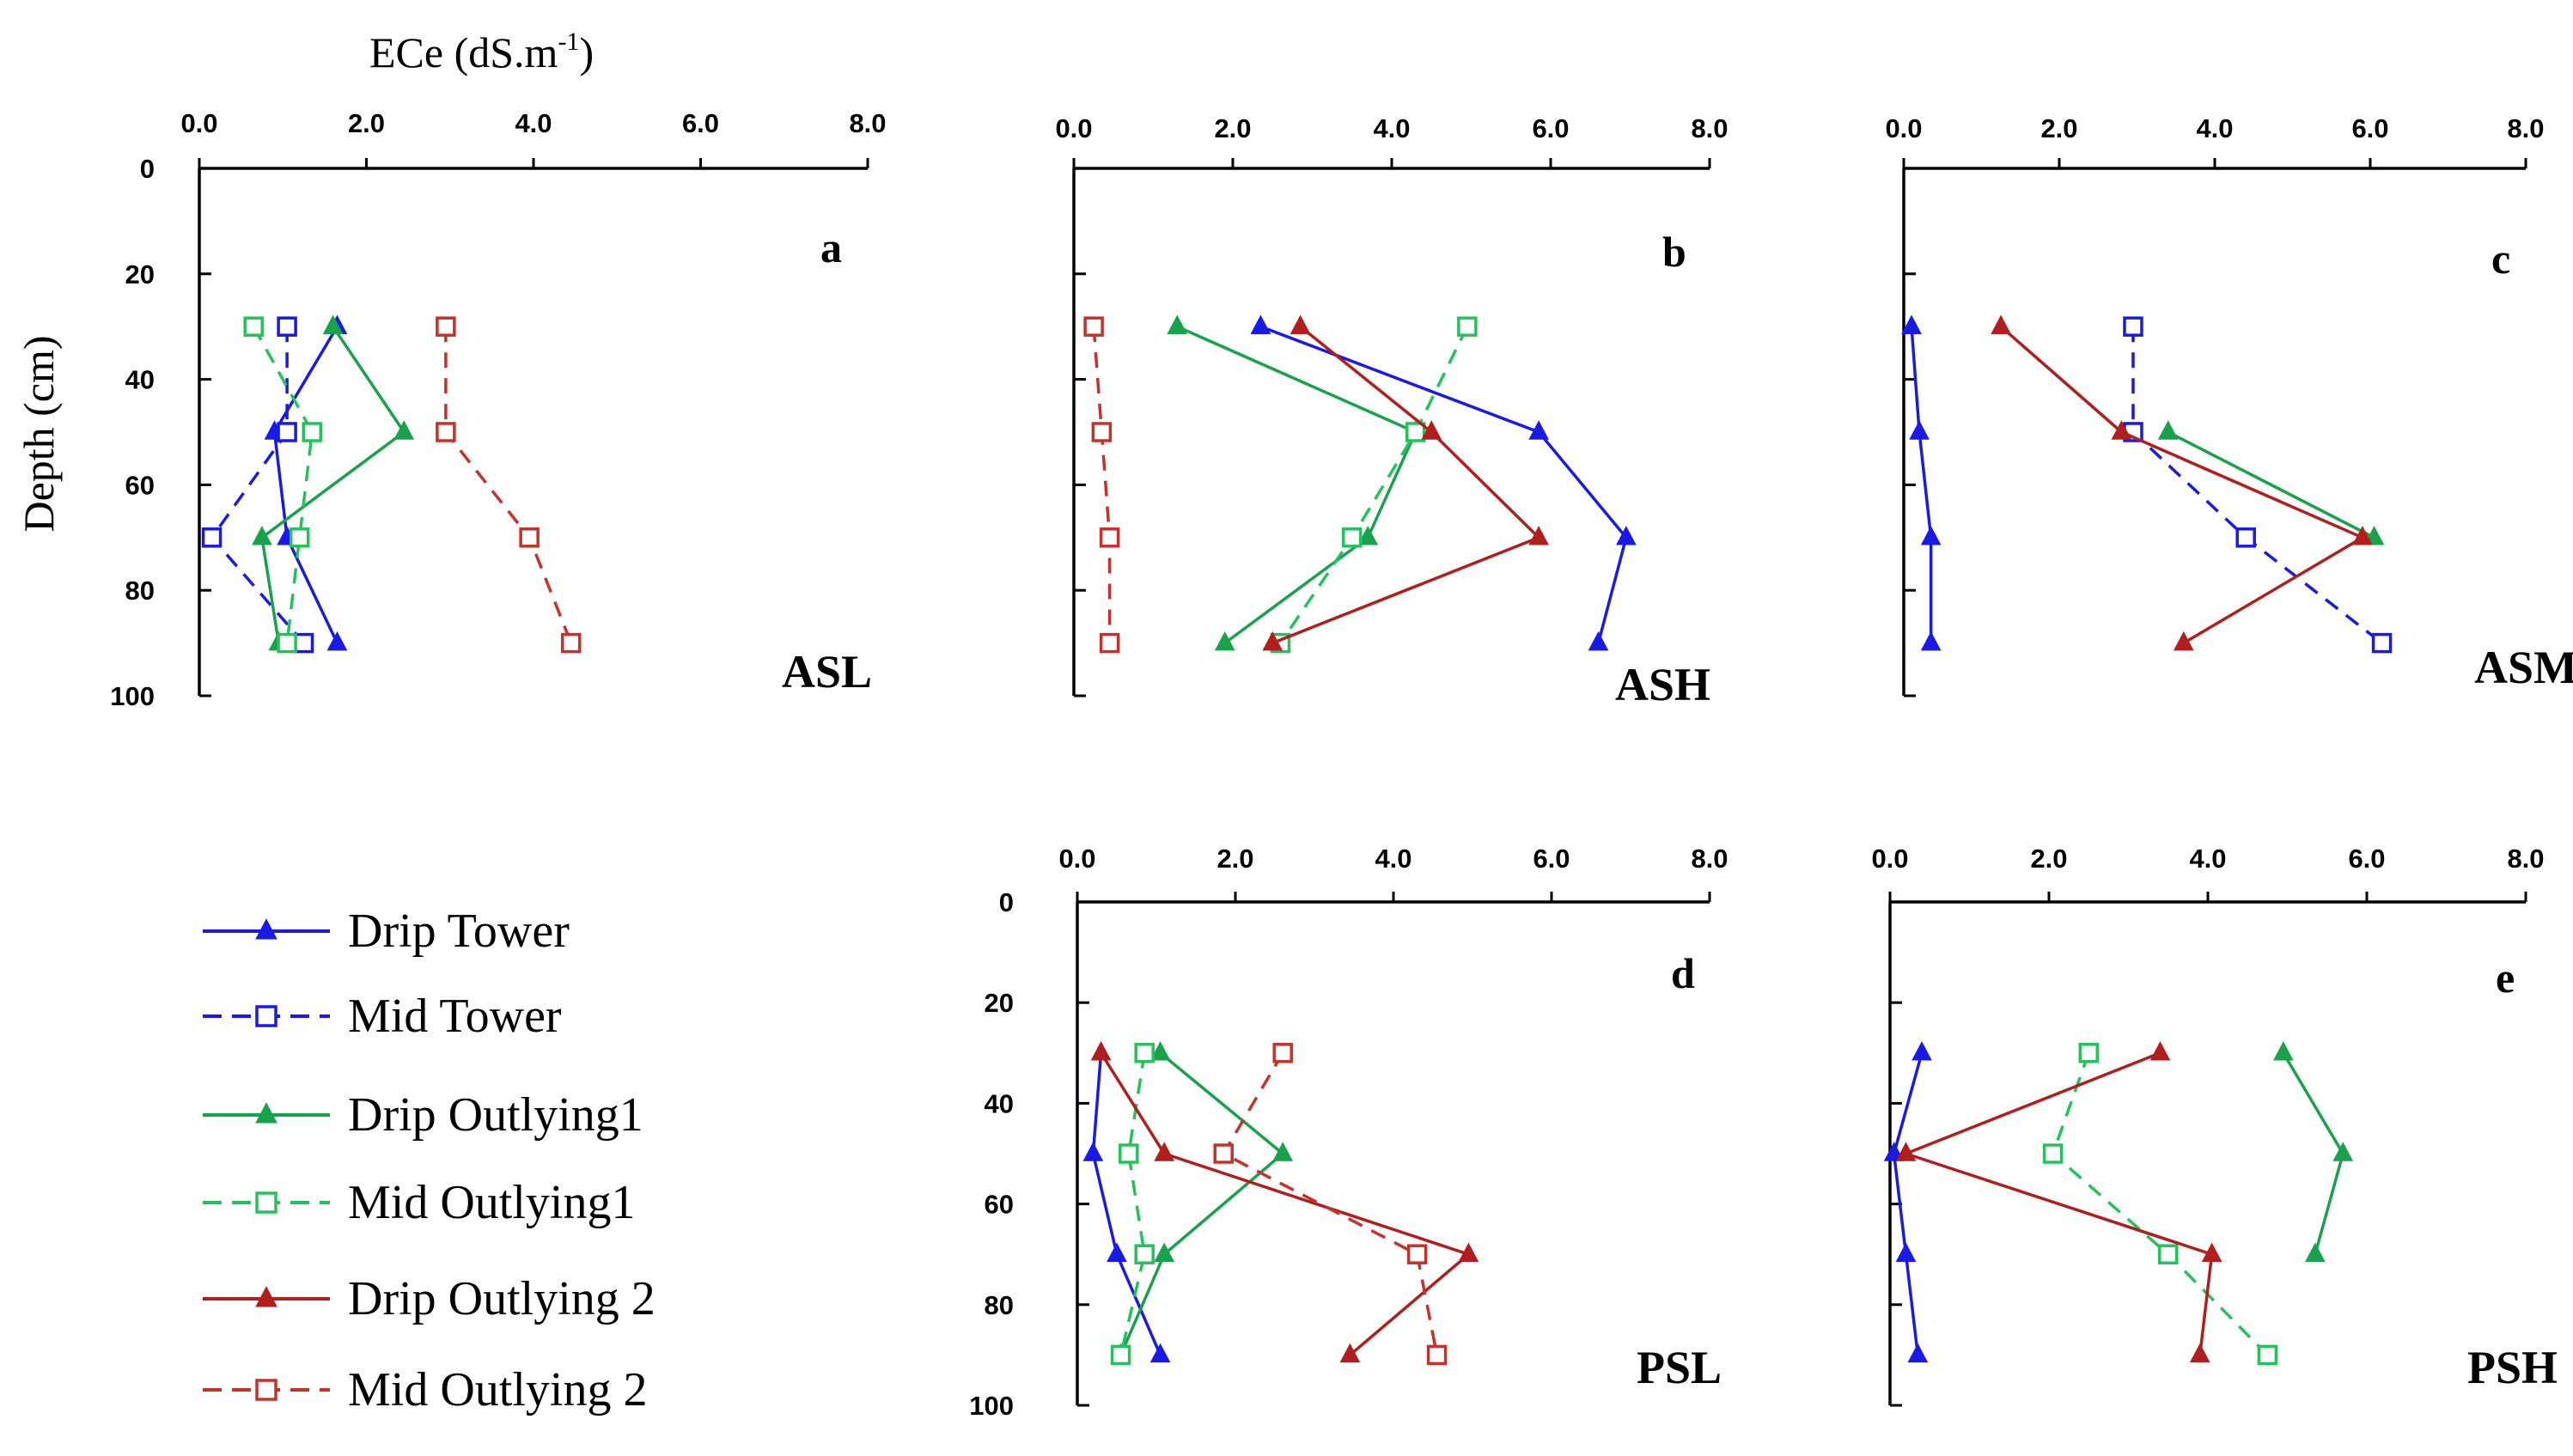 The height and width of the screenshot is (1456, 2573). I want to click on panel-d: 0.0 2.0 4.0 6.0 8.0 0 20 40 60 80 100 d PSL, so click(1348, 1132).